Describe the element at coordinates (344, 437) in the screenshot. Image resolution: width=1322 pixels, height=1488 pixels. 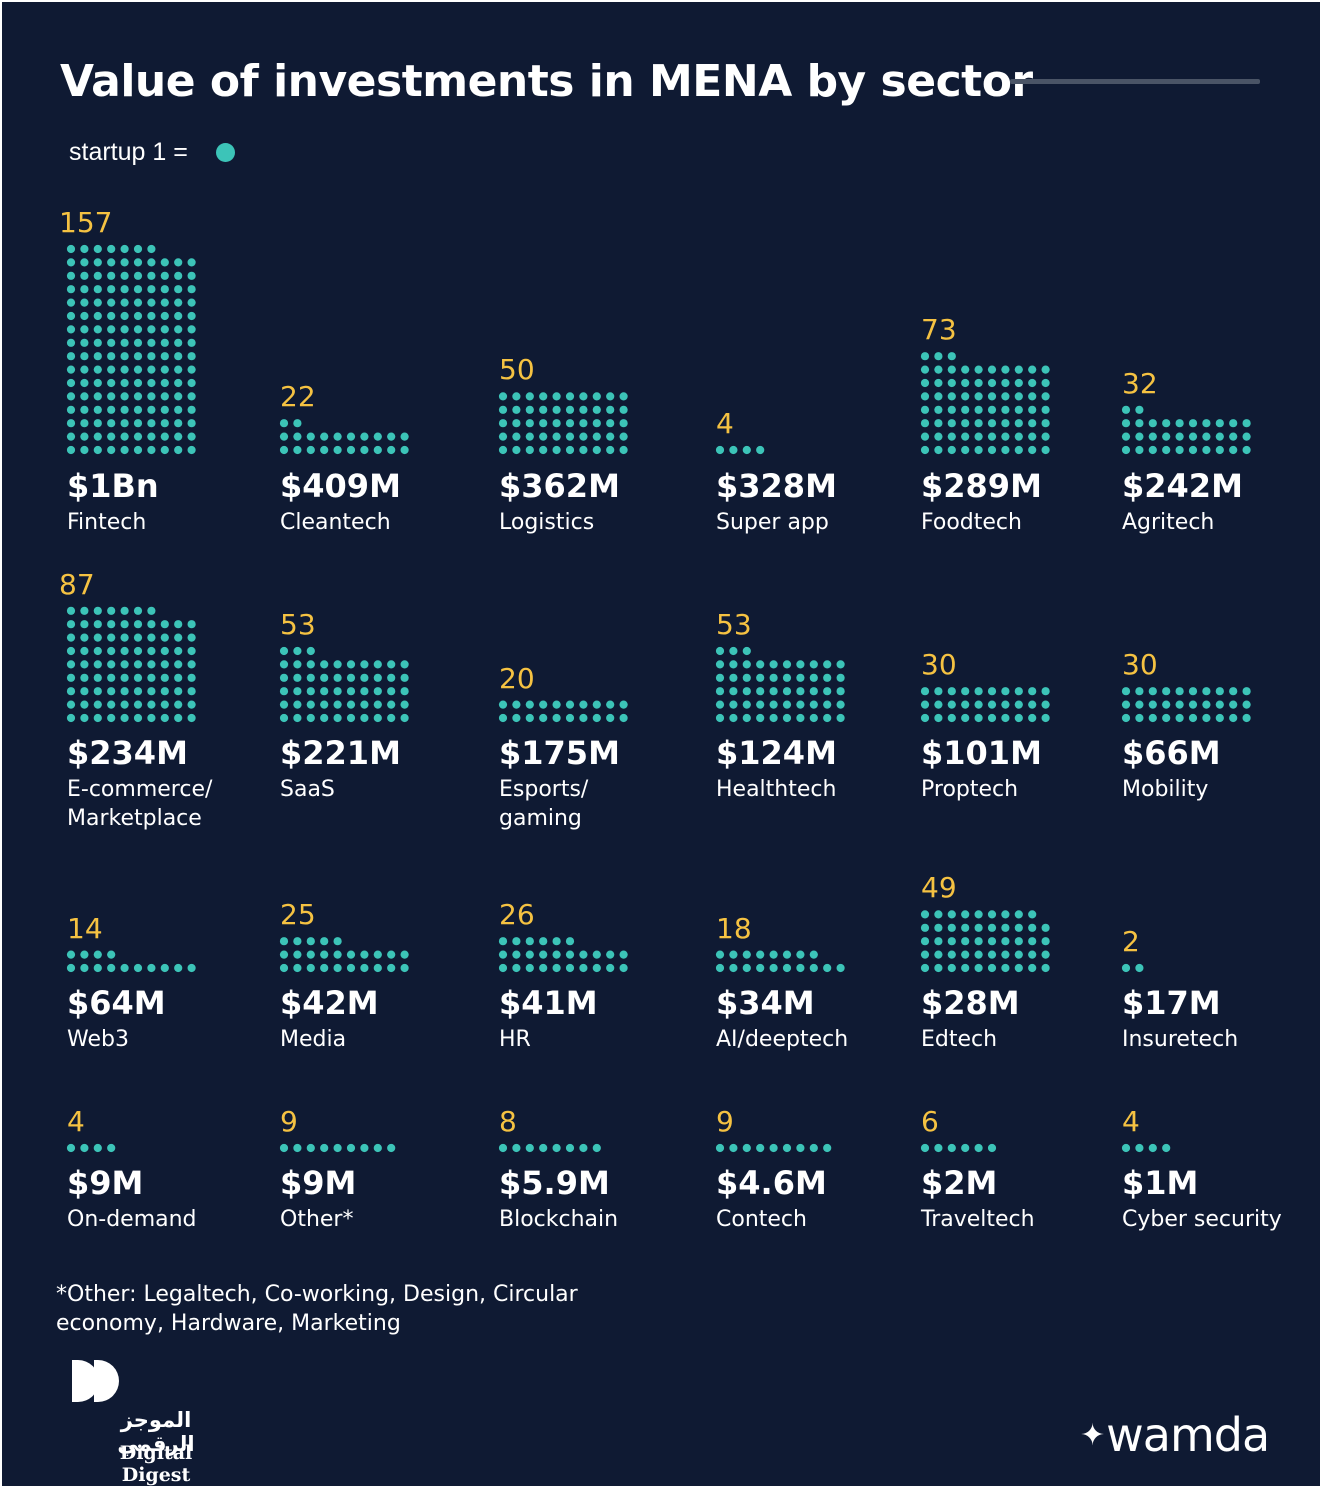
I see `dot-group-cleantech` at that location.